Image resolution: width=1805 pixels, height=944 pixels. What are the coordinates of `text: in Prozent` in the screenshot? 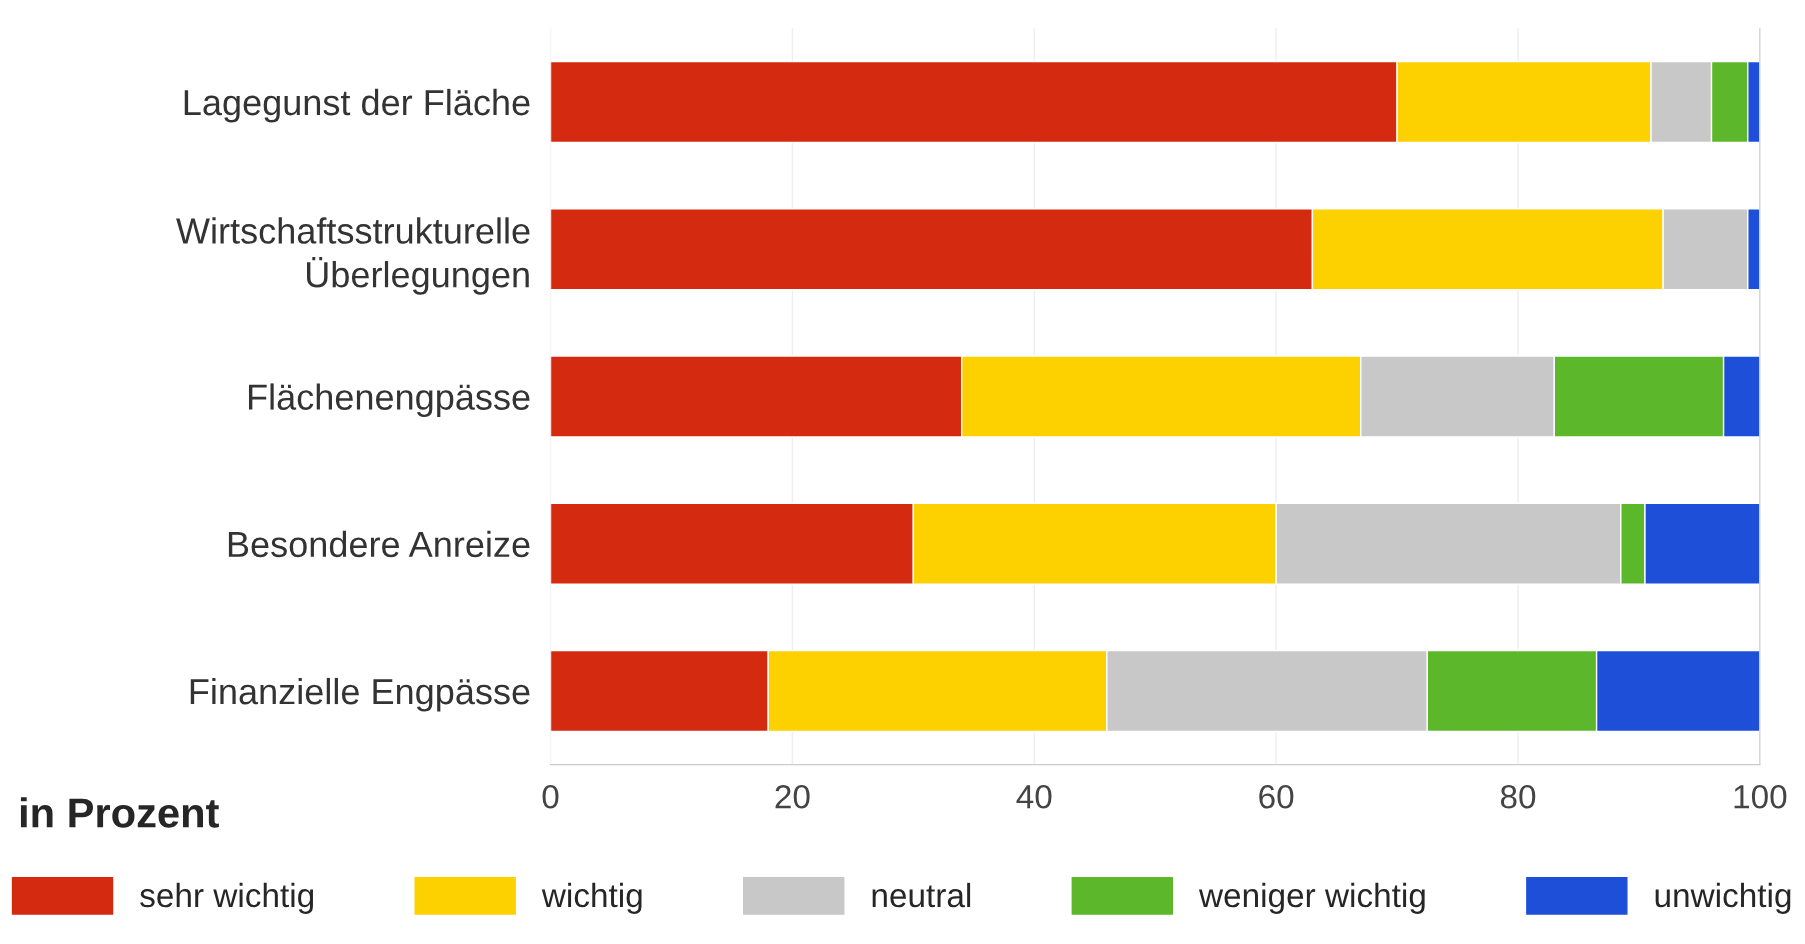 It's located at (119, 812).